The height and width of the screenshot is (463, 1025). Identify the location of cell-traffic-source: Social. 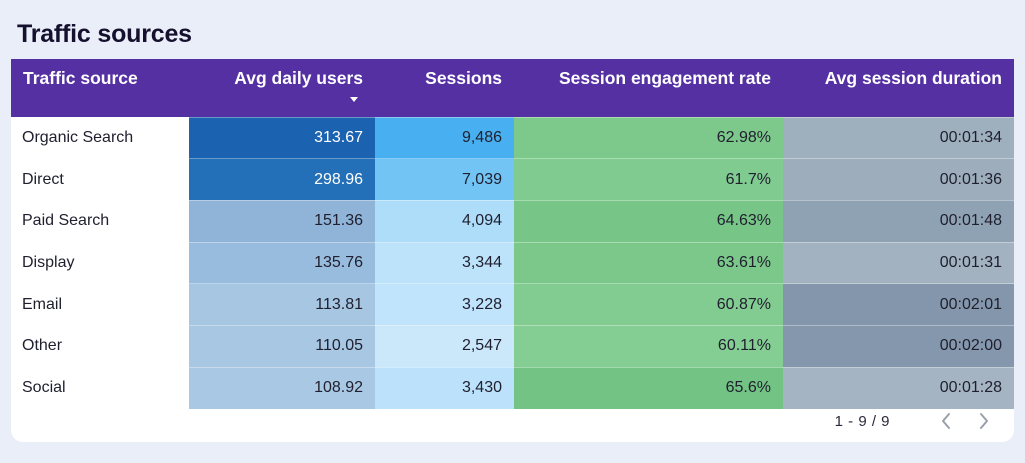
(100, 387).